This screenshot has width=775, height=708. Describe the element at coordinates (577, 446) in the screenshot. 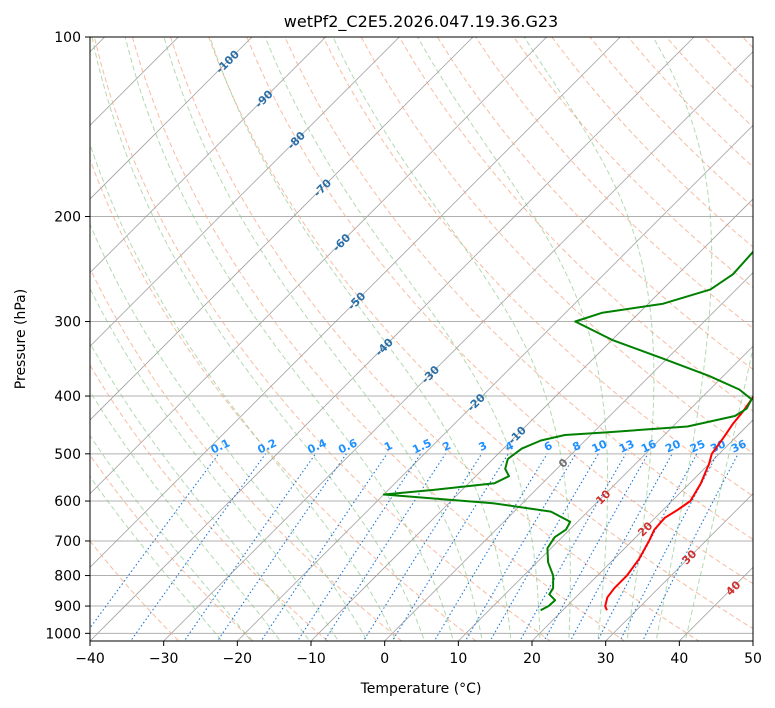

I see `mixing-ratio-label: 8` at that location.